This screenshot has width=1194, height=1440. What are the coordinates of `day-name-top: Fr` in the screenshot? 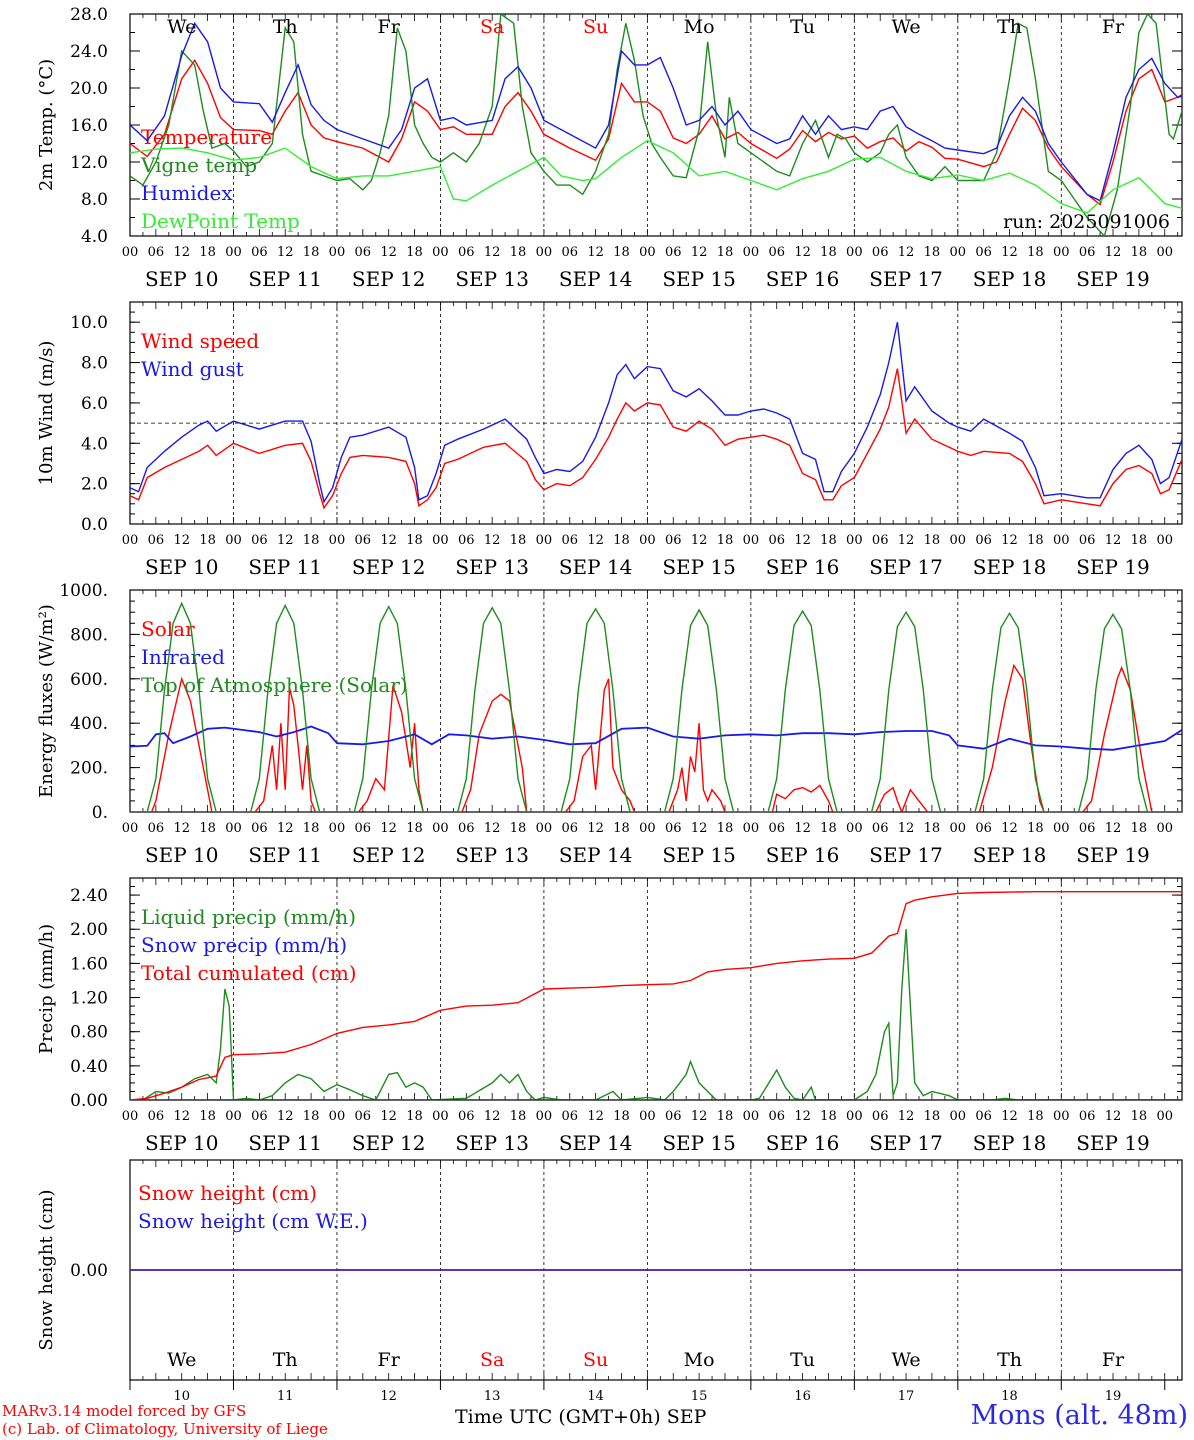 It's located at (389, 27).